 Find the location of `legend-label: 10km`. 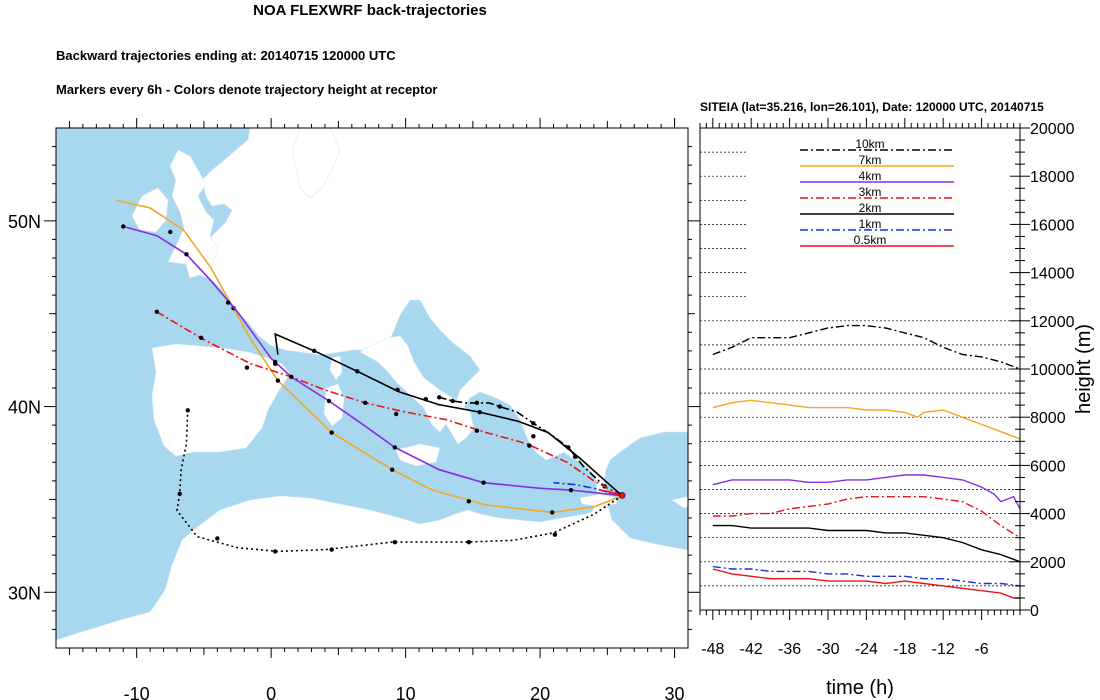

legend-label: 10km is located at coordinates (869, 144).